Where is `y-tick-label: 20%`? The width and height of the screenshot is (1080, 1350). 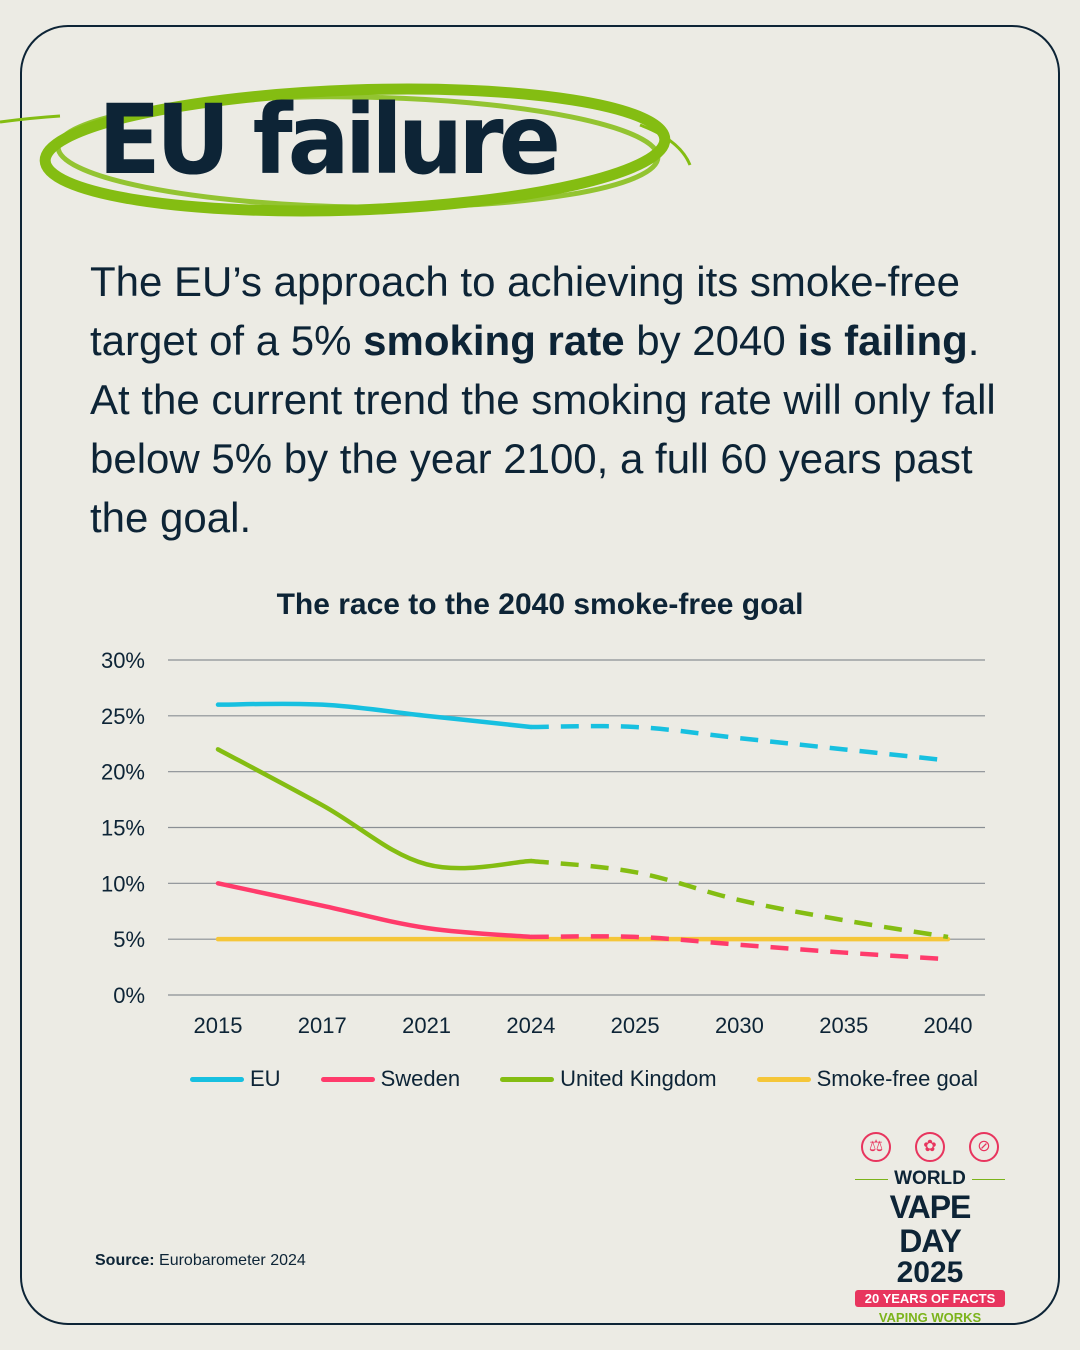
y-tick-label: 20% is located at coordinates (123, 772).